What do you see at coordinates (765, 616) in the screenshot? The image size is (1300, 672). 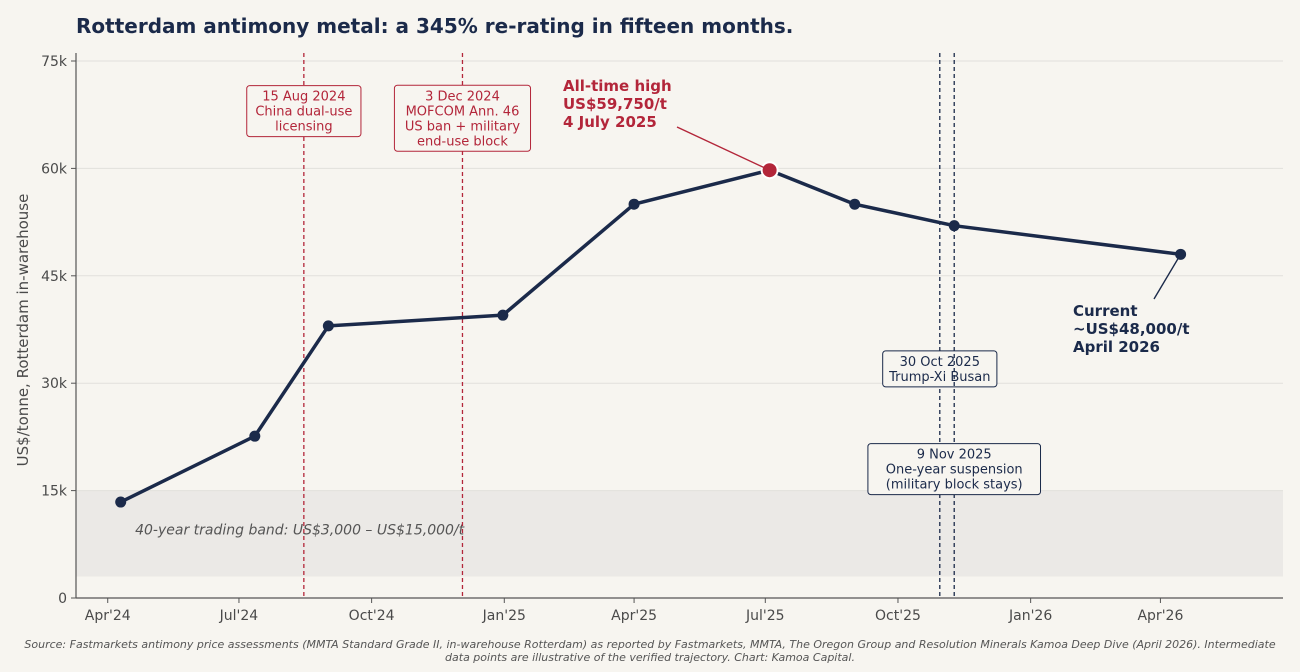 I see `x-tick-label: Jul'25` at bounding box center [765, 616].